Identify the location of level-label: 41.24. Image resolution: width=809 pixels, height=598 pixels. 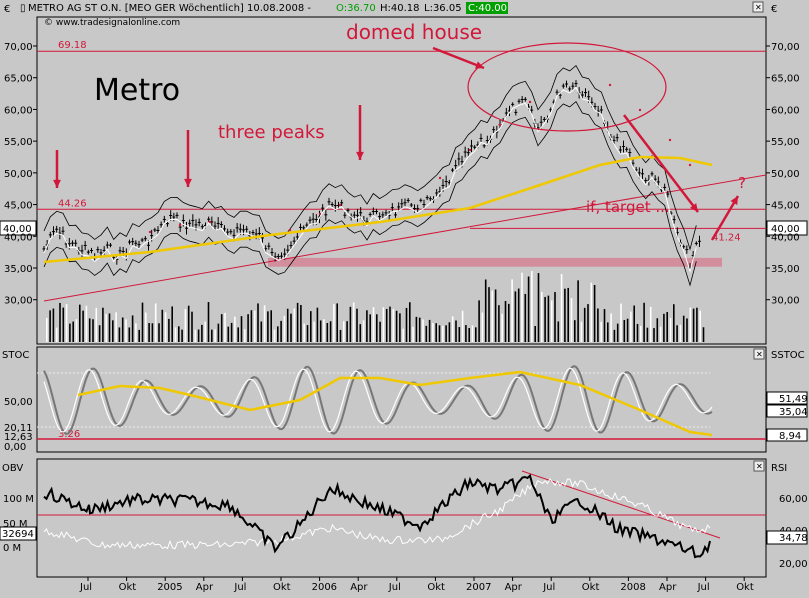
(726, 237).